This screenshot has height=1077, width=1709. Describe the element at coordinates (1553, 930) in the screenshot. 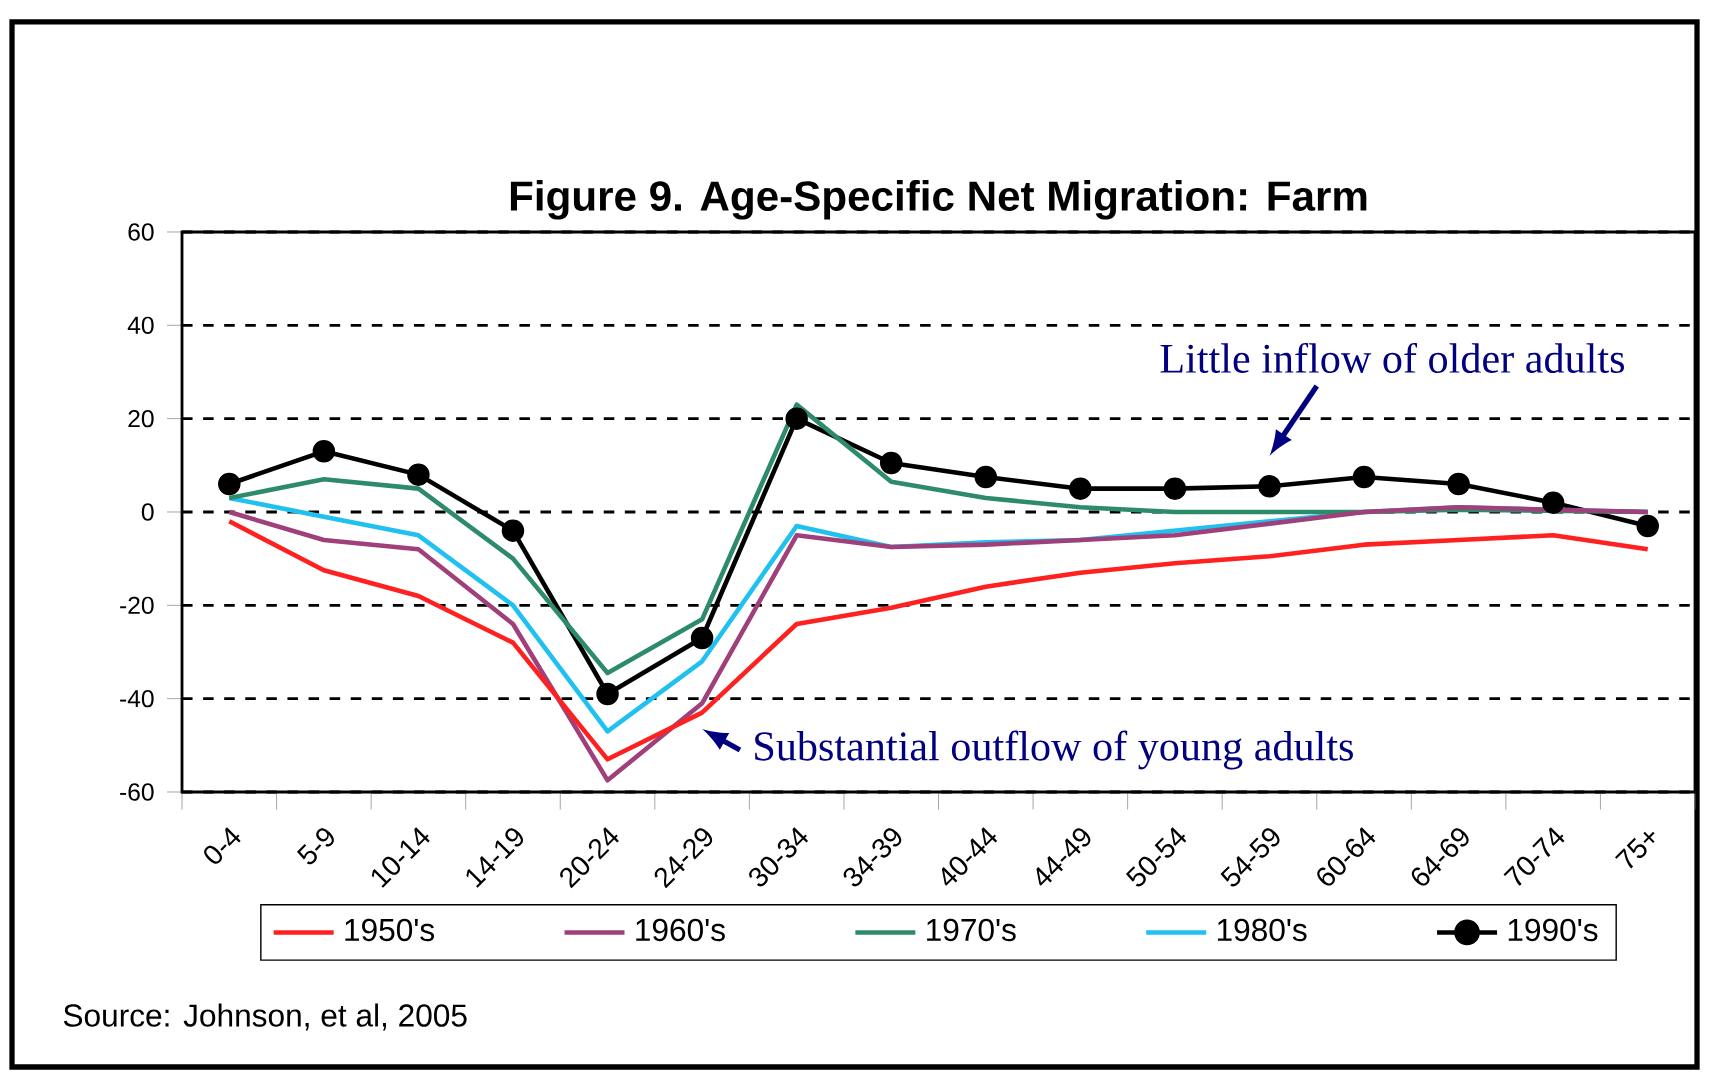

I see `legend-label: 1990's` at that location.